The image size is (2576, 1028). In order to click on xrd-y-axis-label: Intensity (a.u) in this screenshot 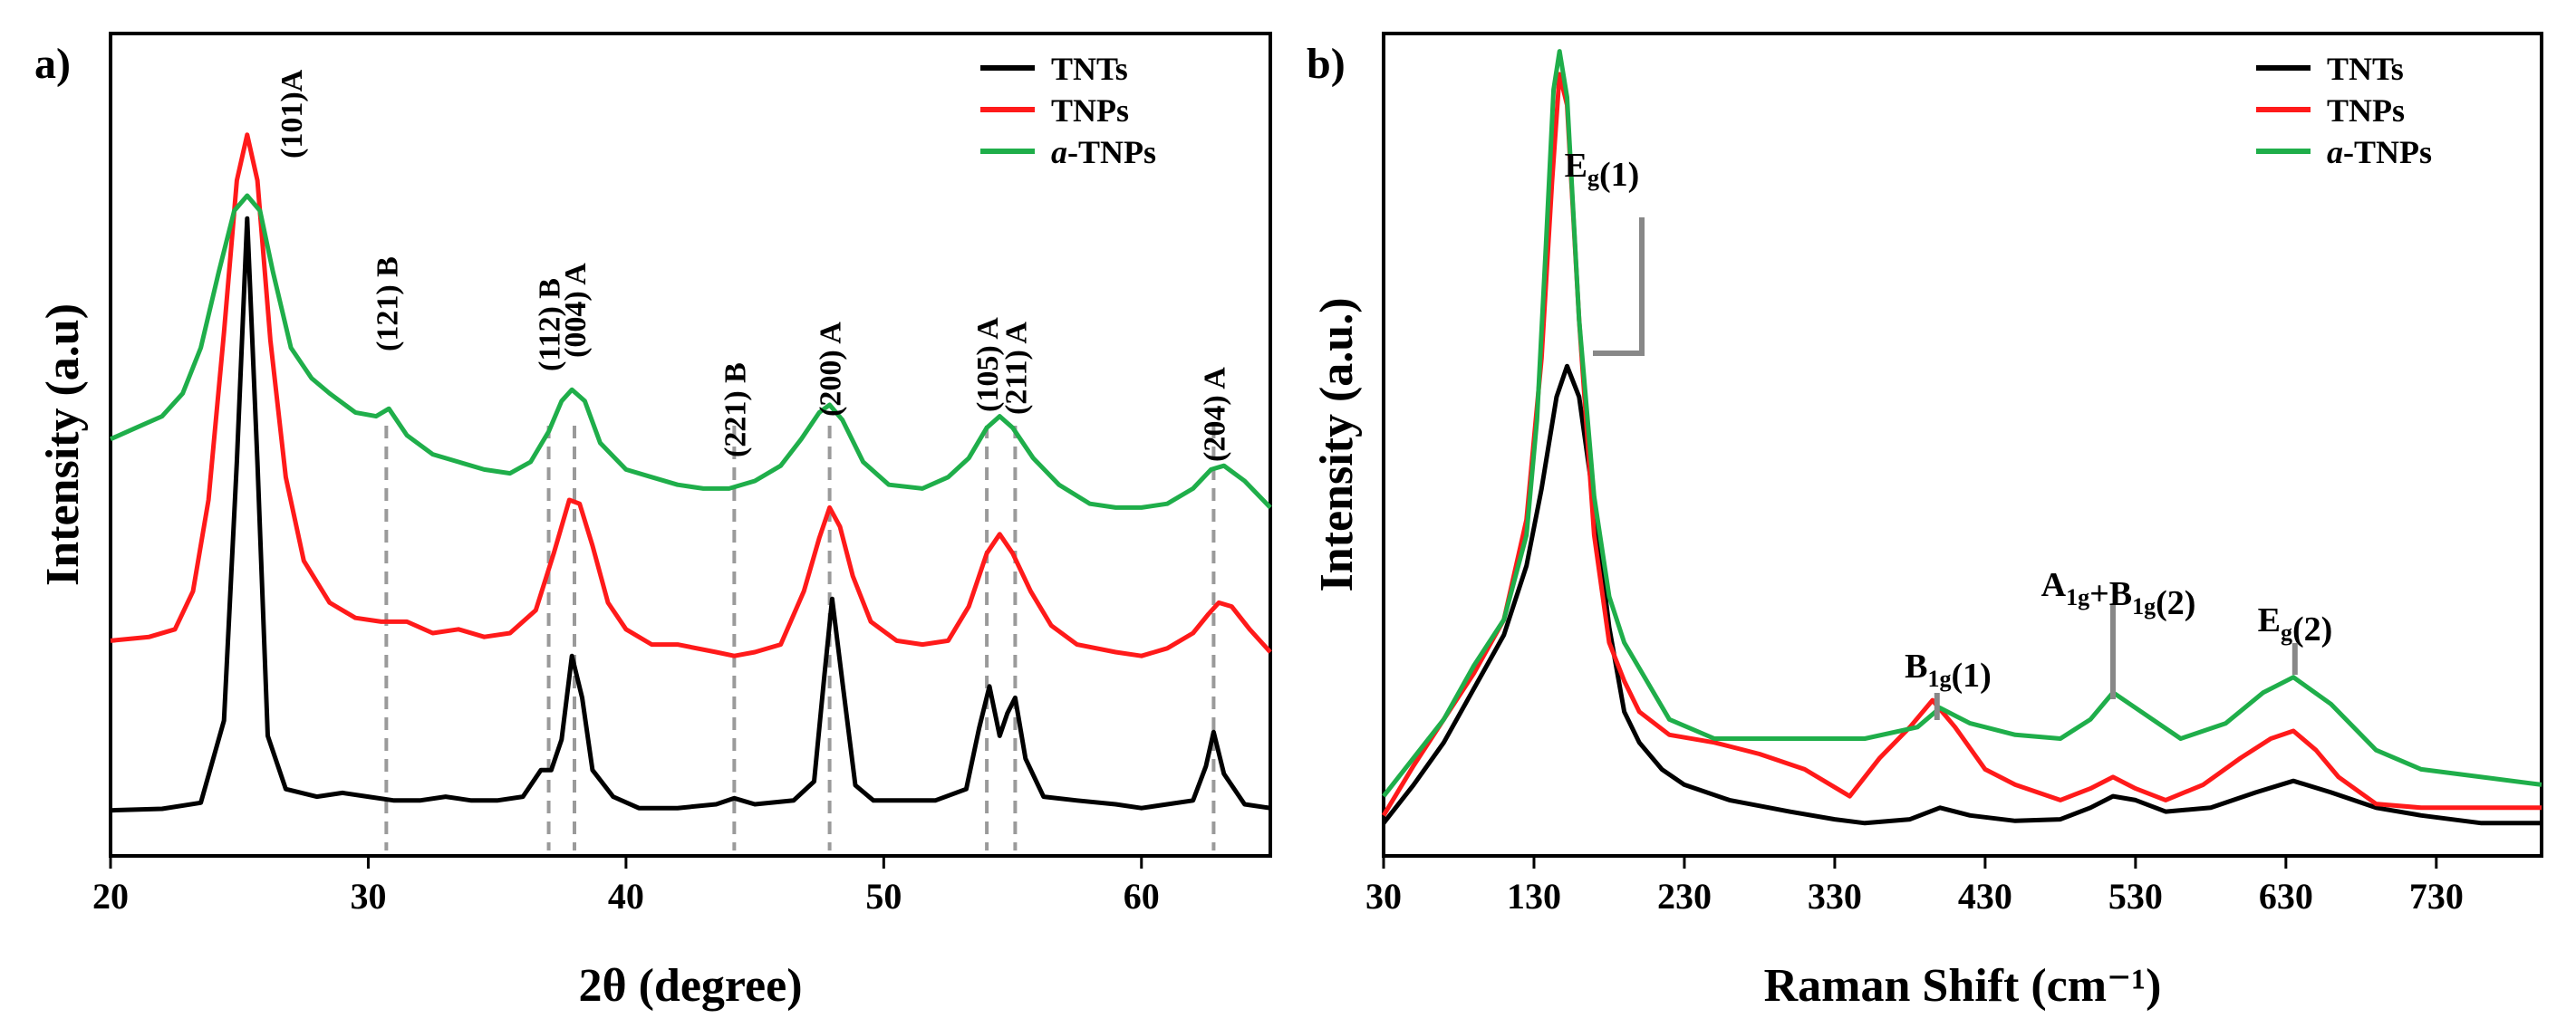, I will do `click(63, 444)`.